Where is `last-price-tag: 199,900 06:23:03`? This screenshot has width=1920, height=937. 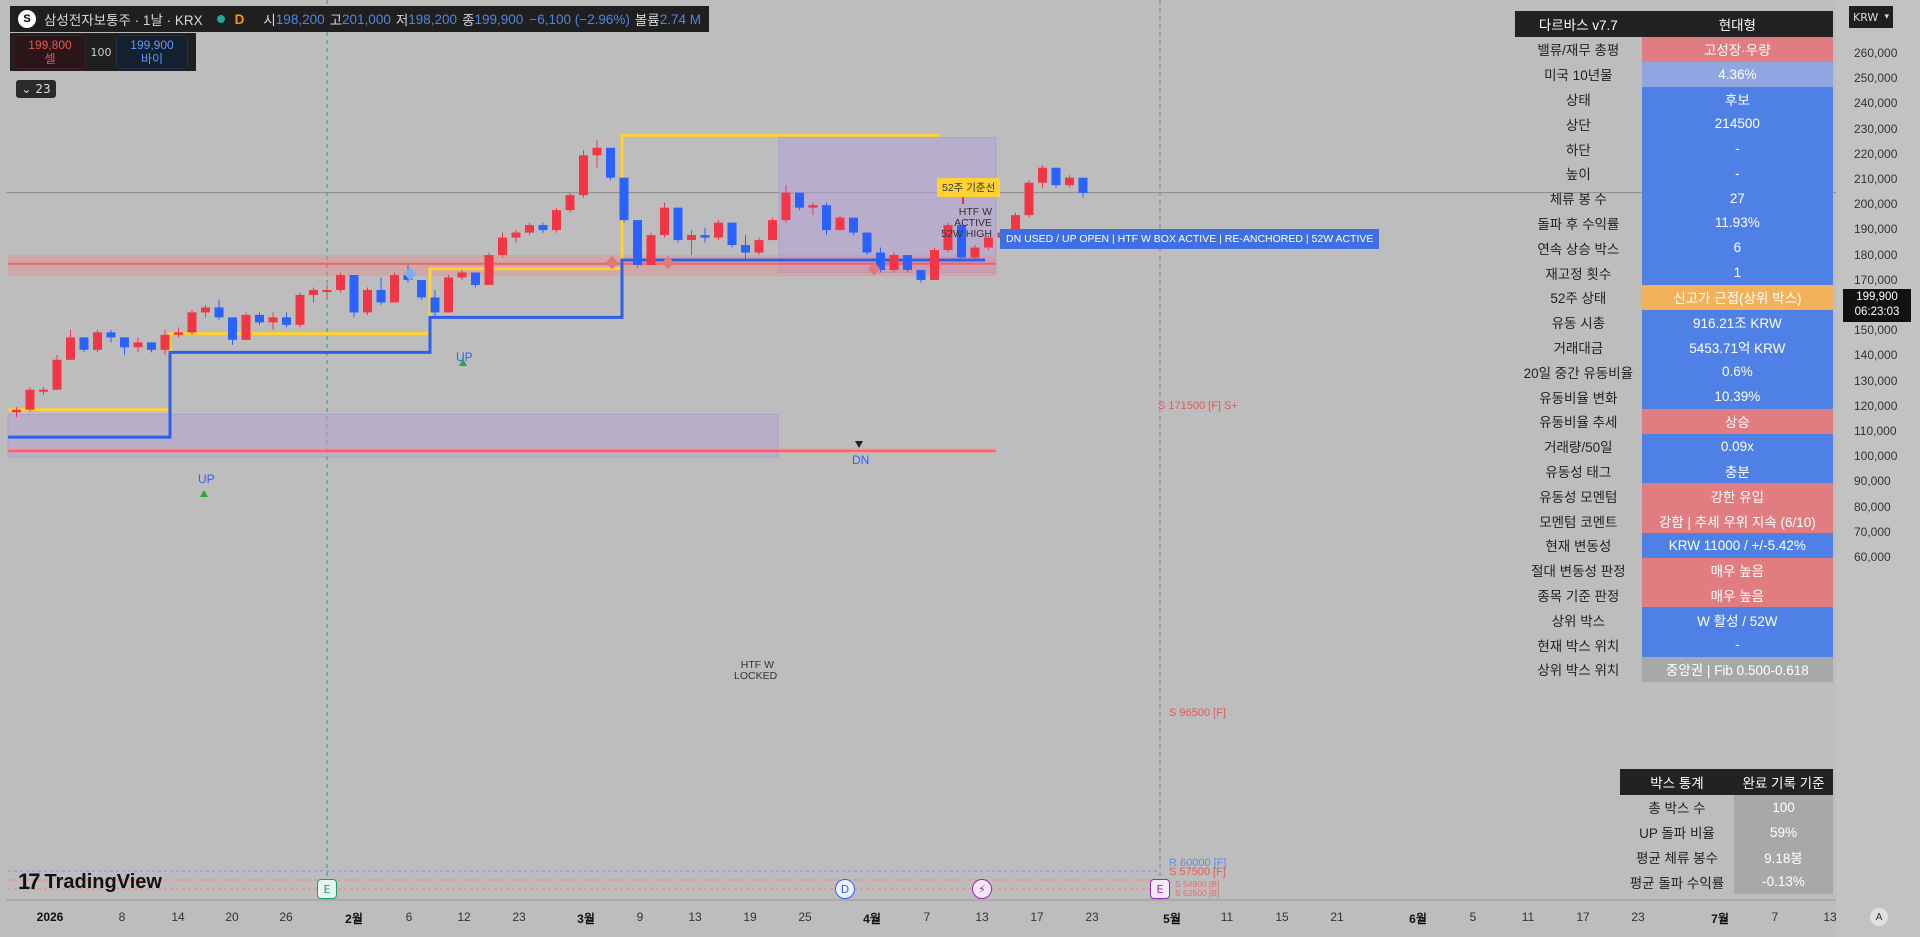
last-price-tag: 199,900 06:23:03 is located at coordinates (1877, 305).